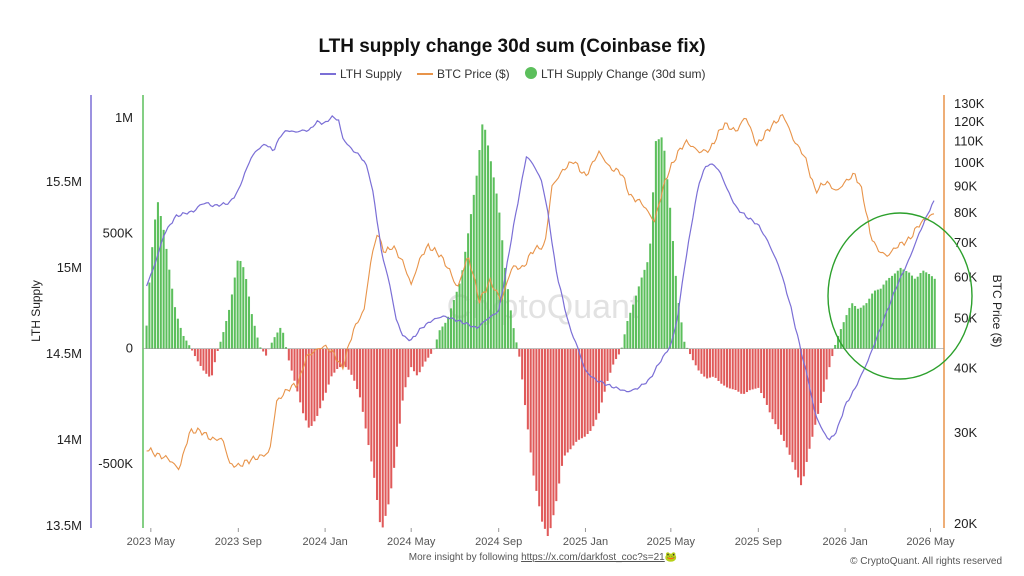 This screenshot has height=576, width=1024. I want to click on x-tick-label: 2026 Jan, so click(844, 542).